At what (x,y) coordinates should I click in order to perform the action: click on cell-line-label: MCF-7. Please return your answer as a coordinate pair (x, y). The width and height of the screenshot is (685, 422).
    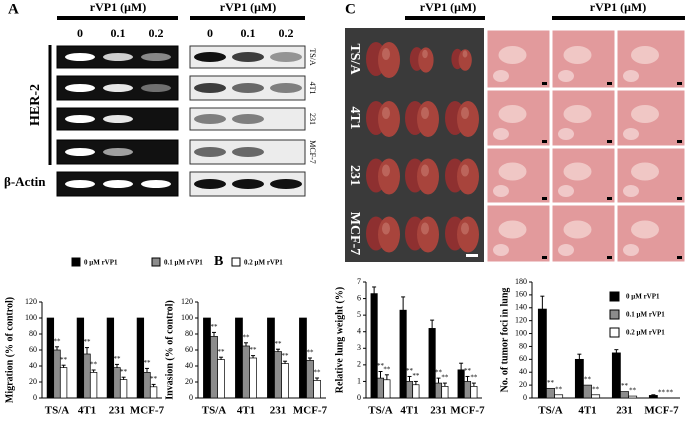
    Looking at the image, I should click on (312, 152).